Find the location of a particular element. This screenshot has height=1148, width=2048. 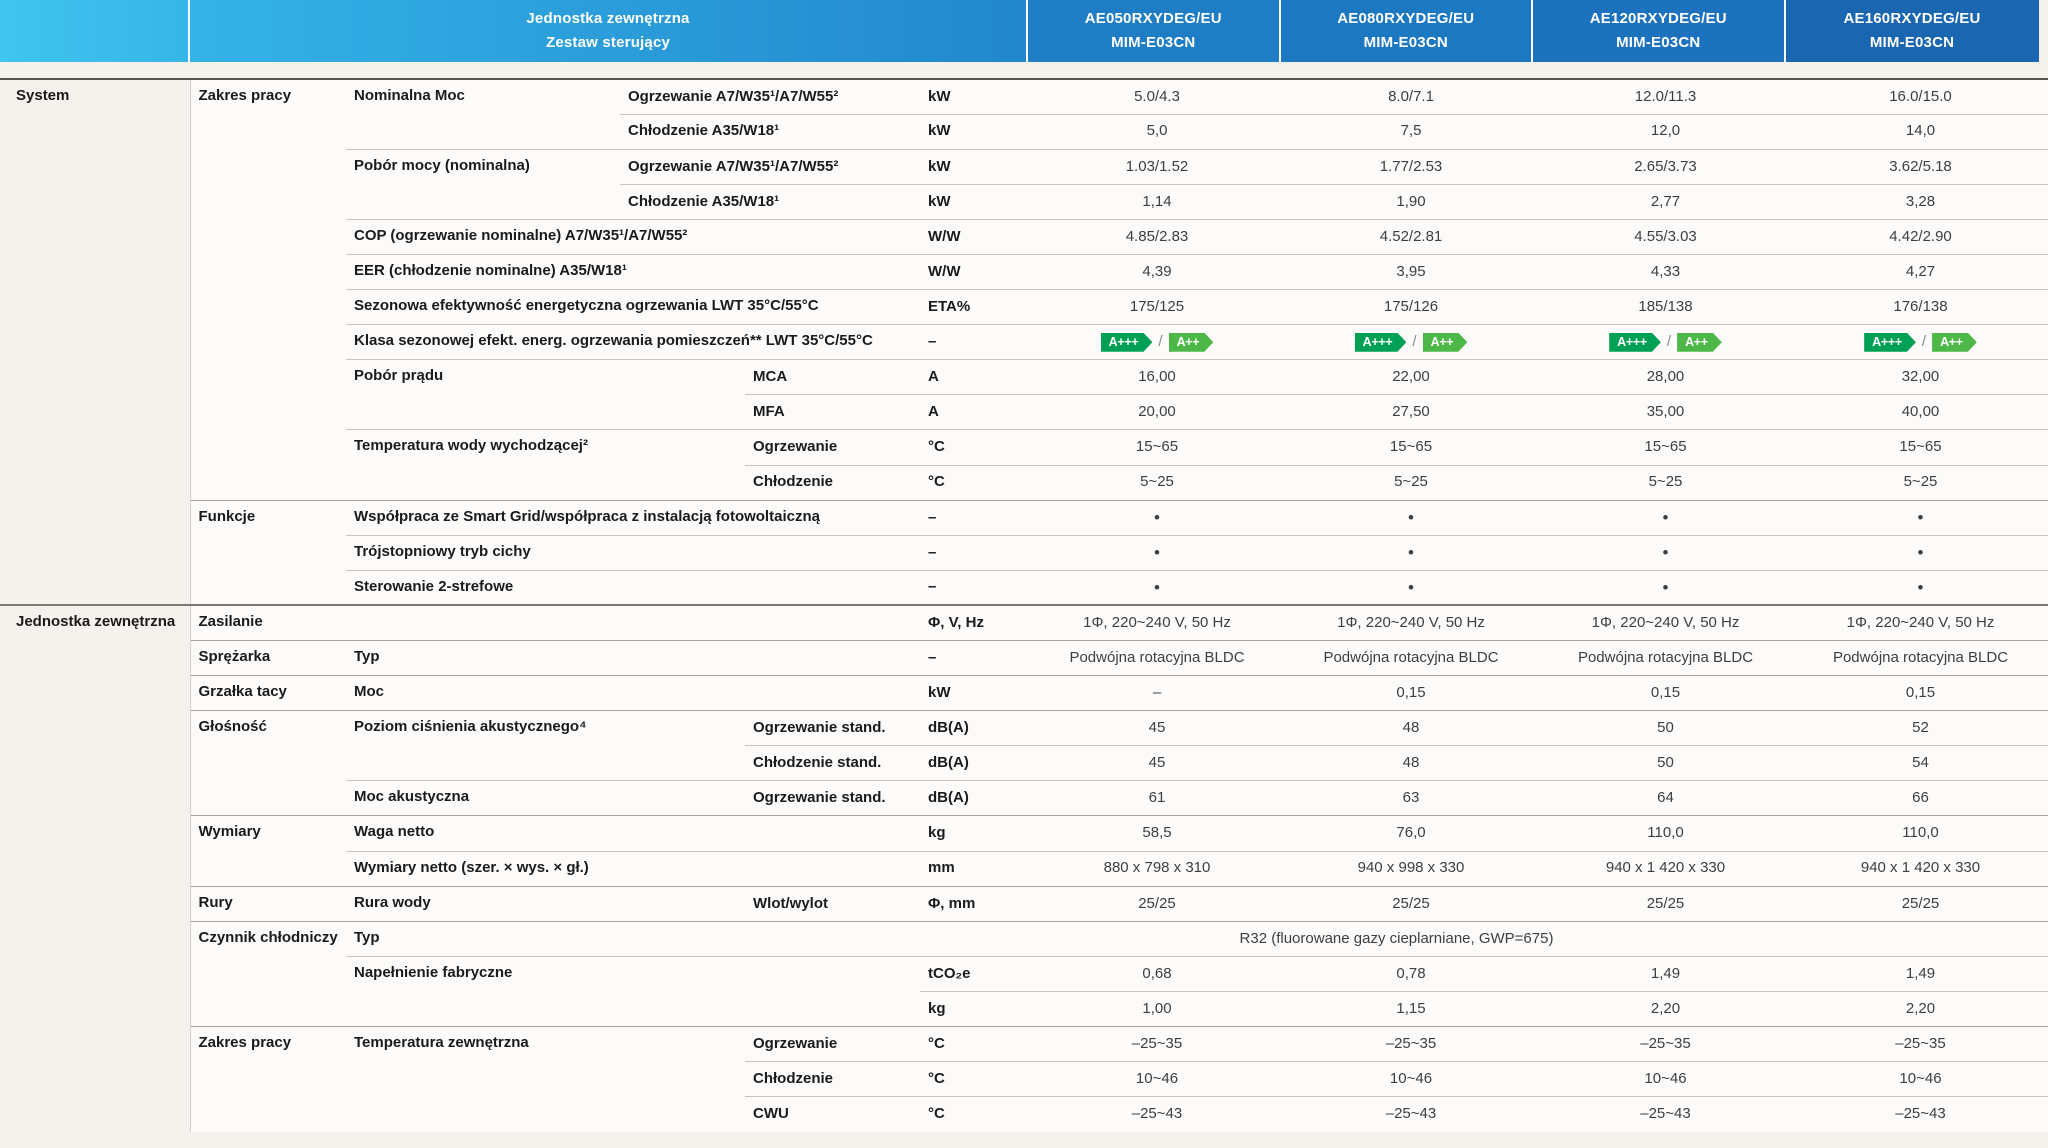

spec-value: 940 x 1 420 x 330 is located at coordinates (1920, 868).